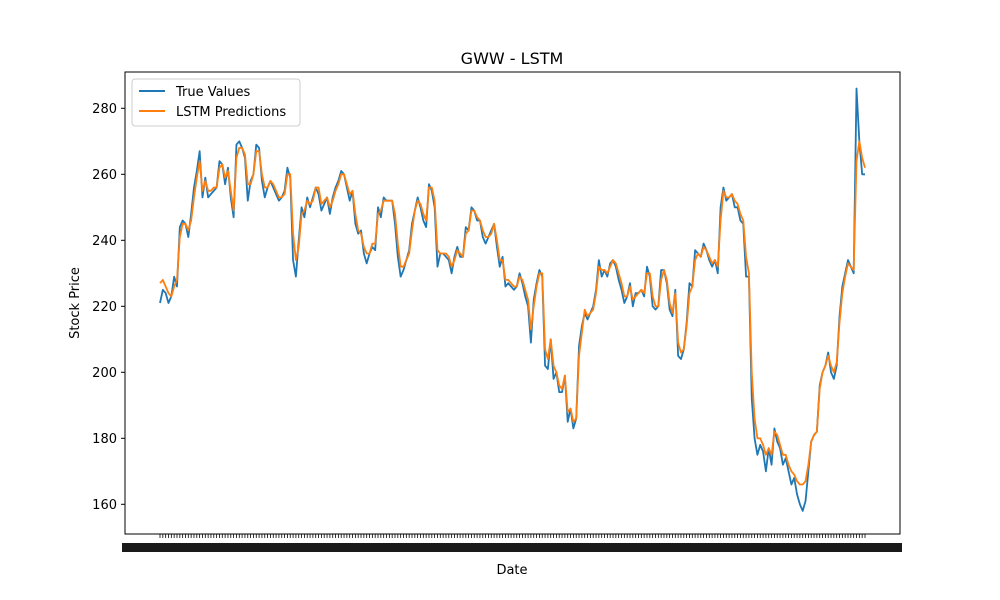 The image size is (1000, 600). I want to click on y-tick-label: 260, so click(104, 175).